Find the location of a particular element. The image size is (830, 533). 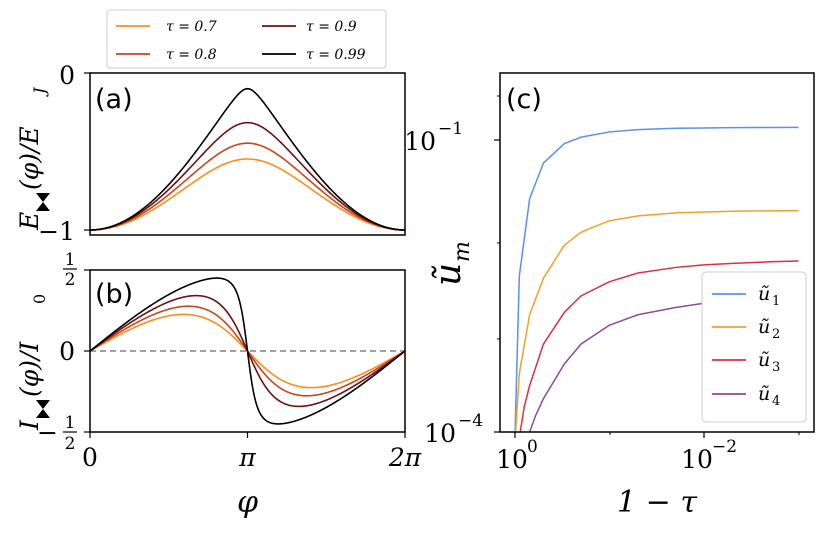

panel-a-label: (a) is located at coordinates (114, 99).